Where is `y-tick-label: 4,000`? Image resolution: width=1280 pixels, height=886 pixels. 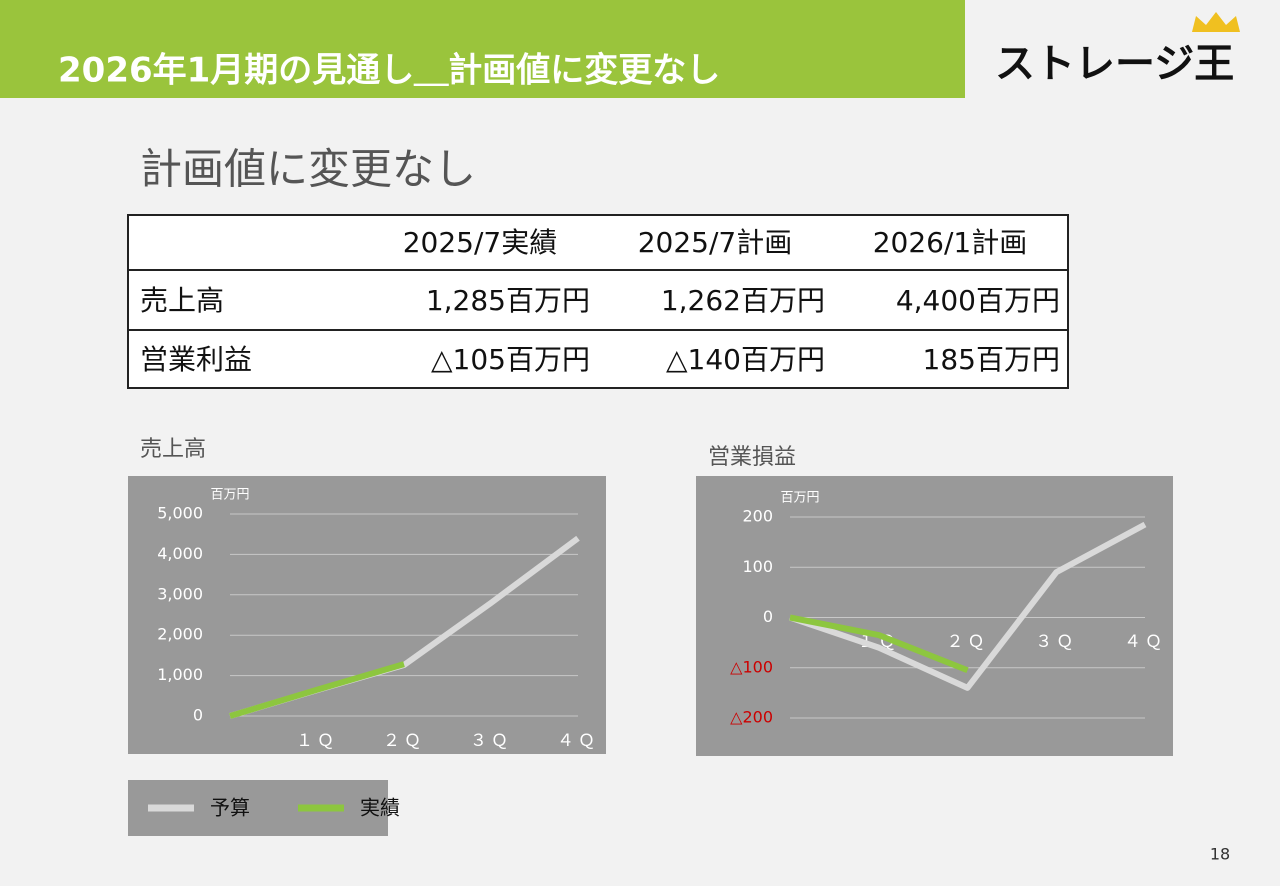 y-tick-label: 4,000 is located at coordinates (180, 553).